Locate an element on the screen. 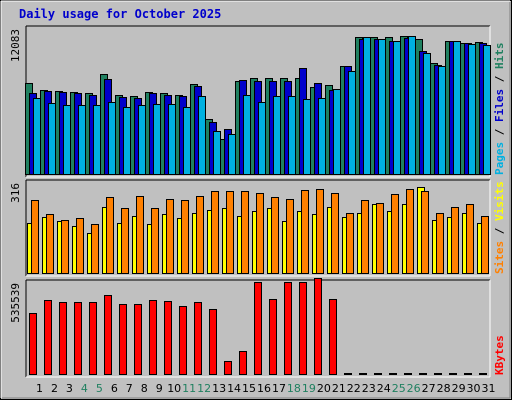 The image size is (512, 400). legend-entry: Pages is located at coordinates (499, 158).